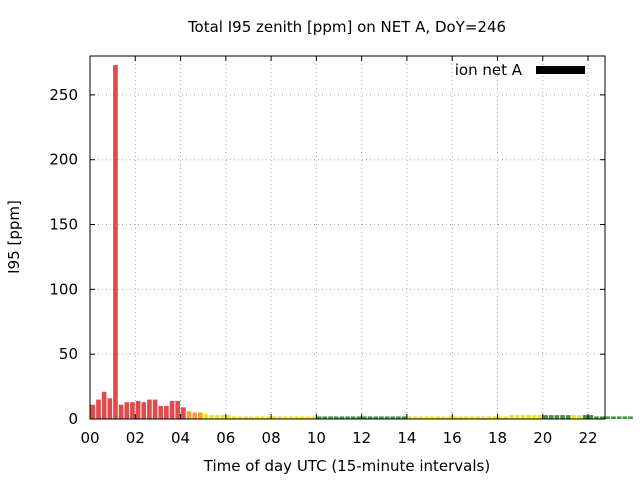 This screenshot has height=480, width=640. I want to click on legend: ion net A, so click(520, 70).